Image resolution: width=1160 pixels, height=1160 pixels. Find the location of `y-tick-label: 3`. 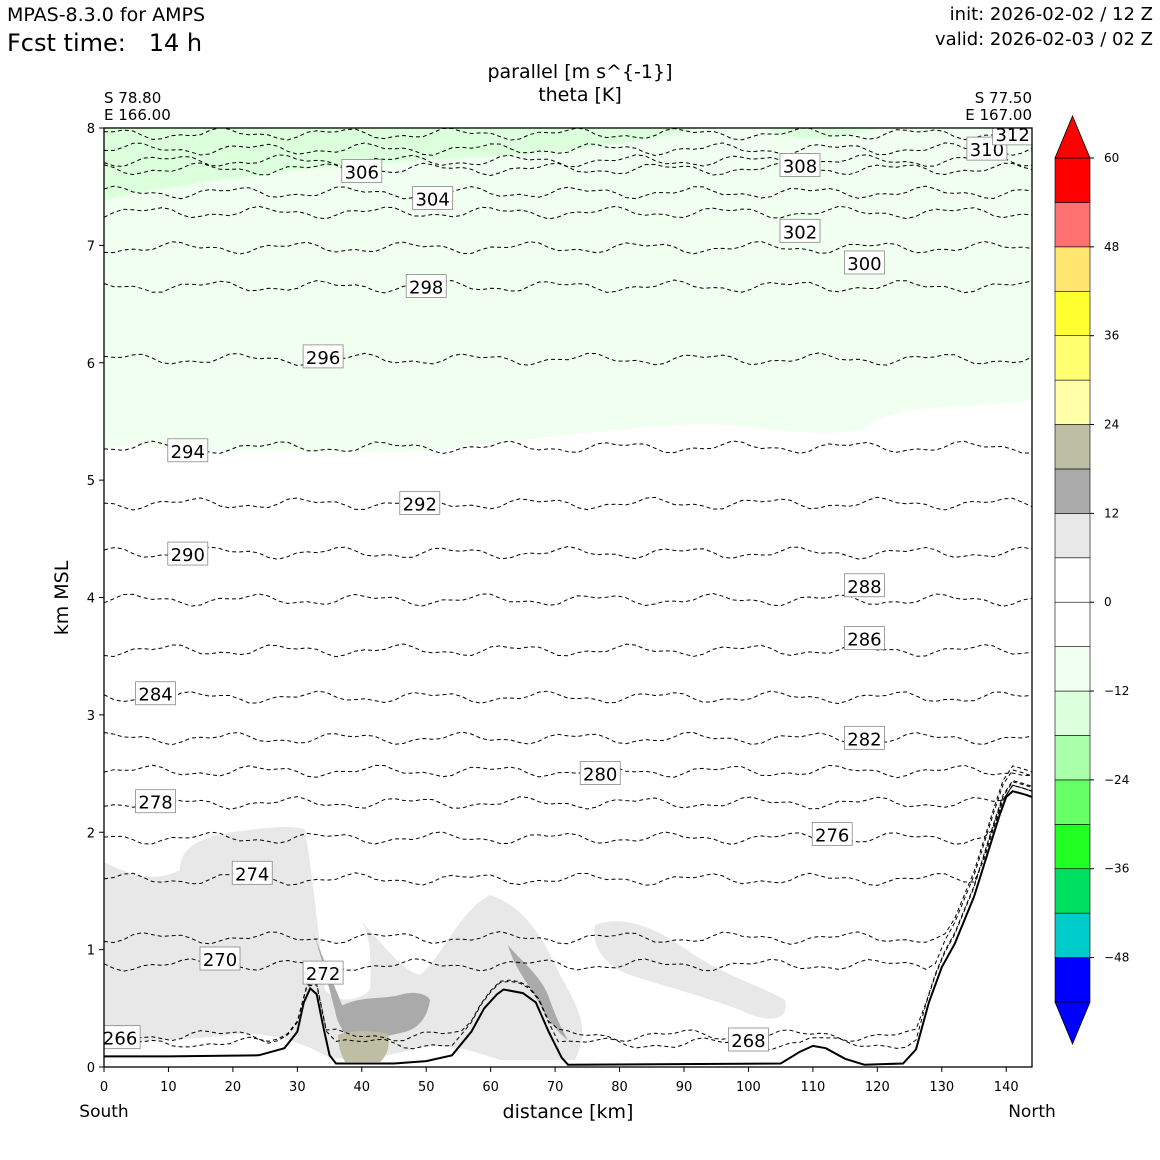

y-tick-label: 3 is located at coordinates (91, 716).